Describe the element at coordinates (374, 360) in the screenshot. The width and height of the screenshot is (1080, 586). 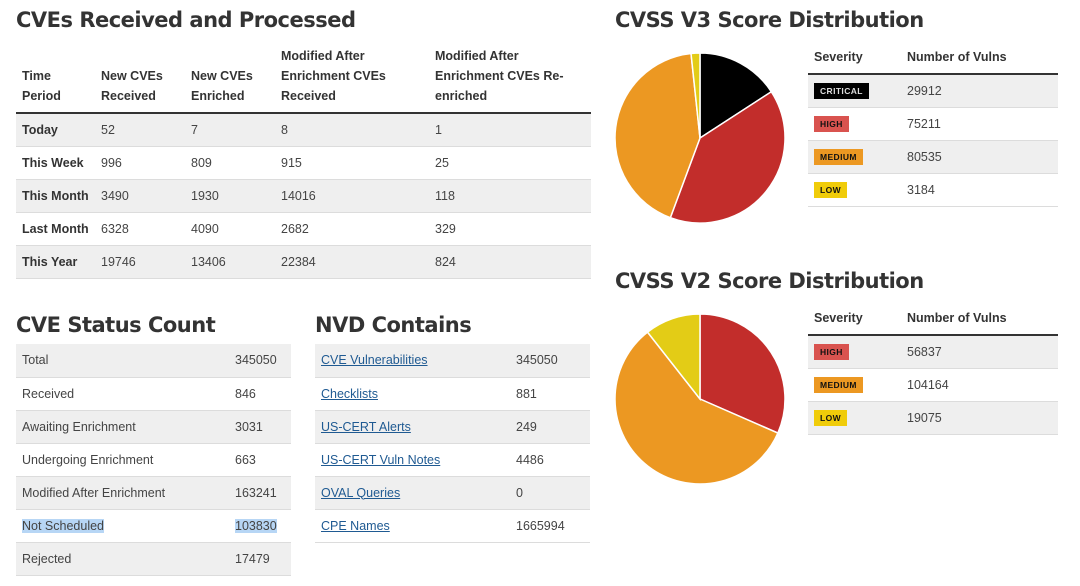
I see `nvd-link: CVE Vulnerabilities` at that location.